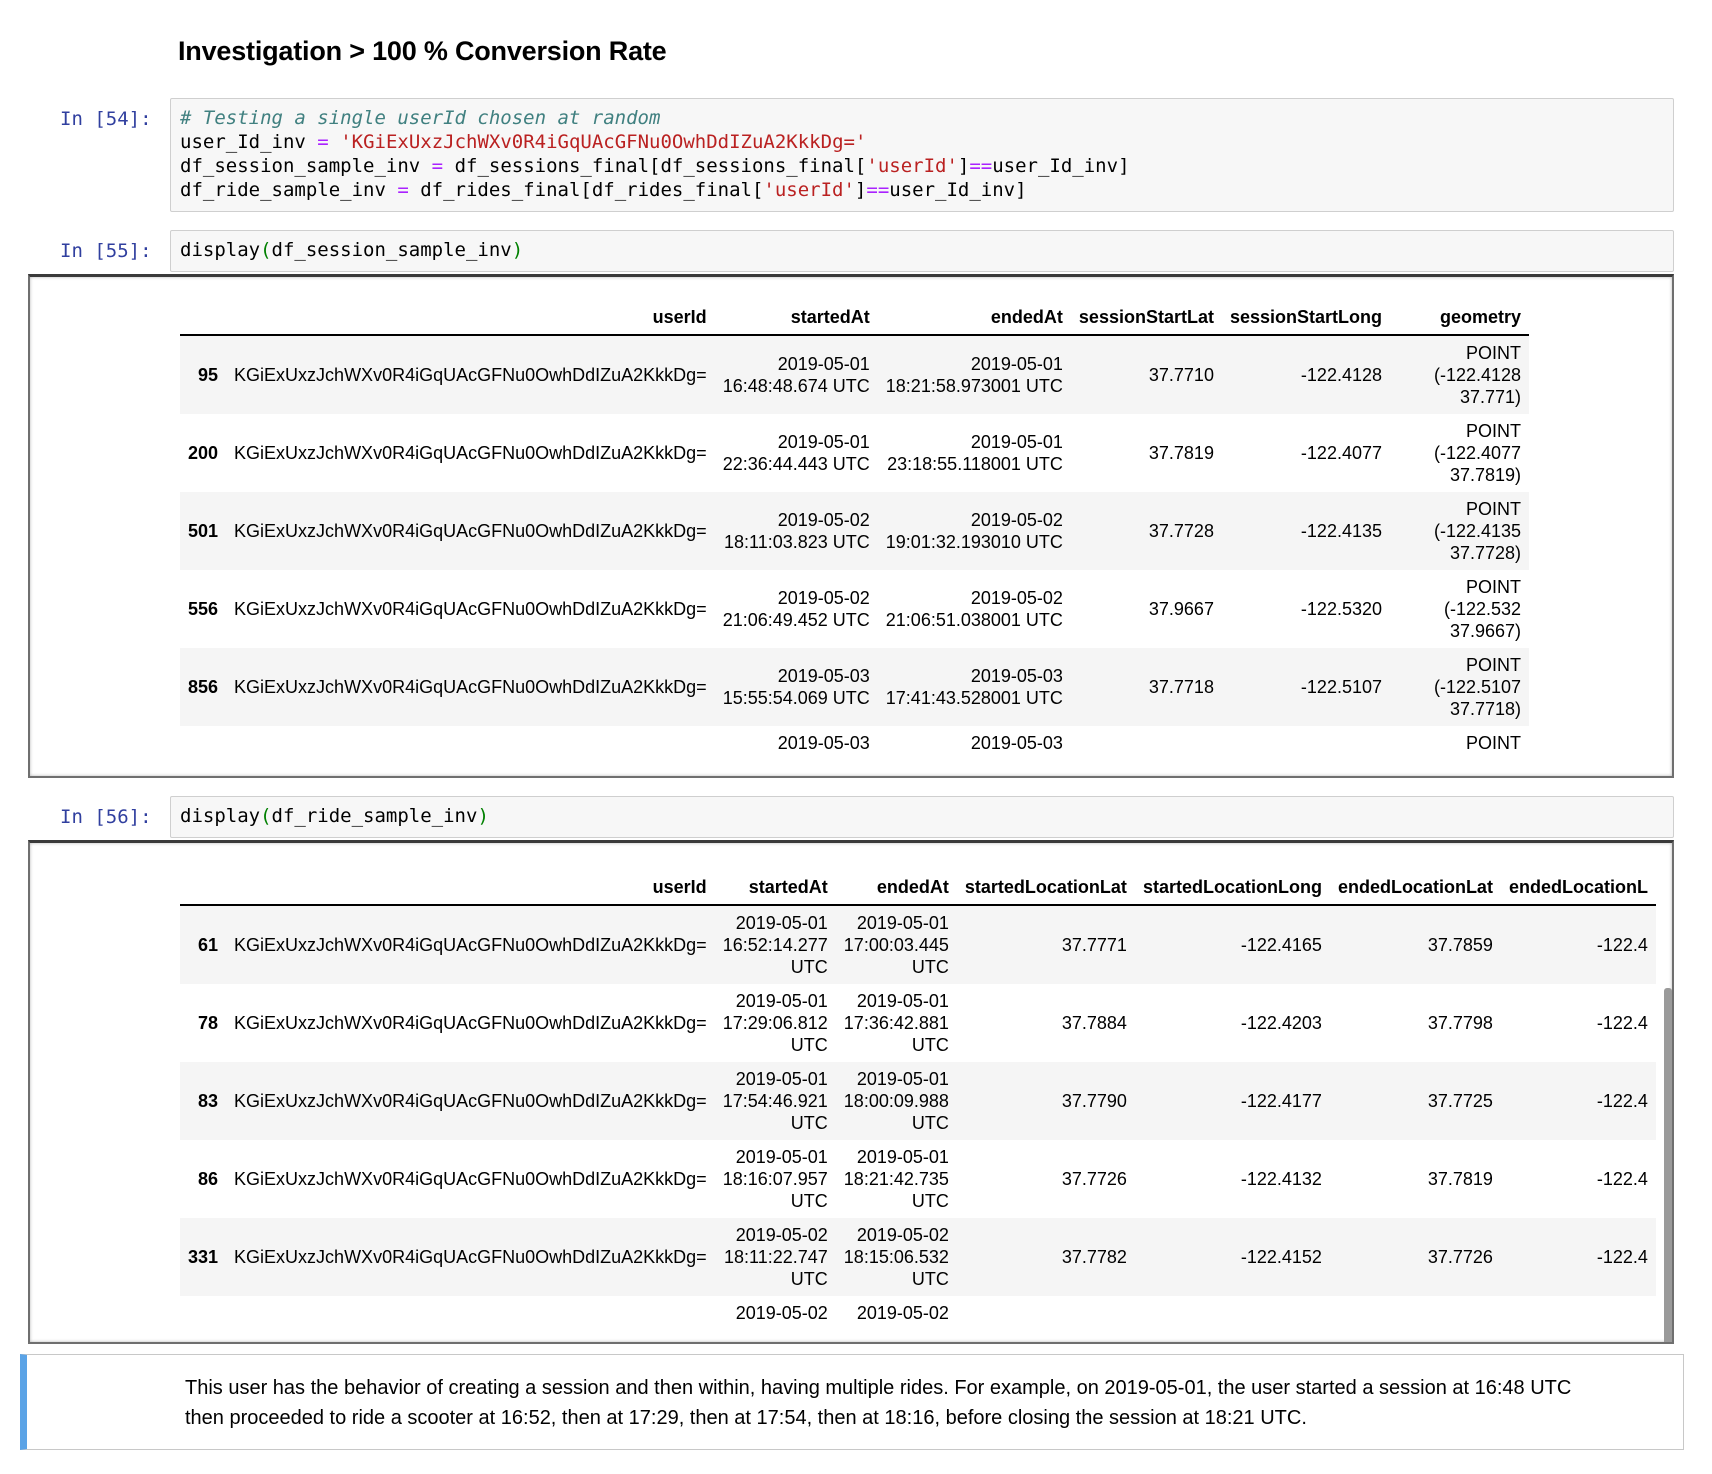 The height and width of the screenshot is (1474, 1712). Describe the element at coordinates (1094, 945) in the screenshot. I see `cell-started-lat: 37.7771` at that location.